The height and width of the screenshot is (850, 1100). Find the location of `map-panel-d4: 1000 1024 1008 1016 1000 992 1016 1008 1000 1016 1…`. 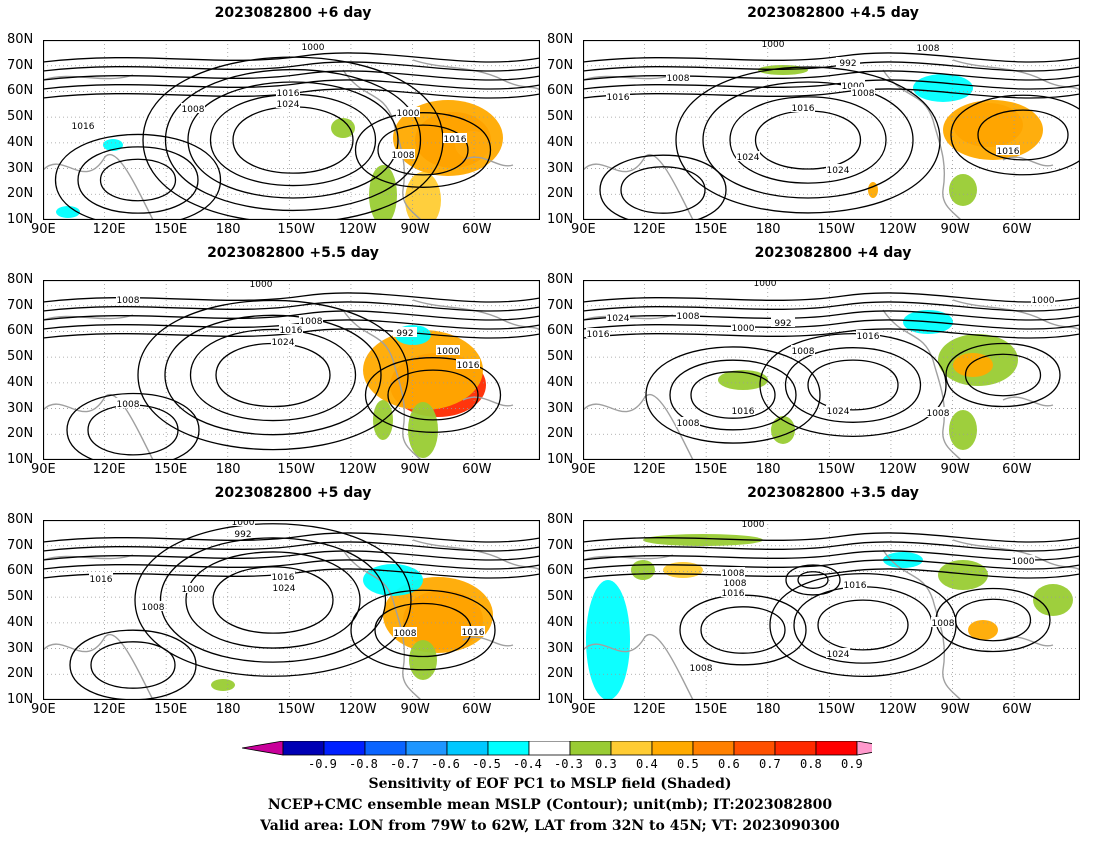

map-panel-d4: 1000 1024 1008 1016 1000 992 1016 1008 1000 1016 1… is located at coordinates (831, 370).